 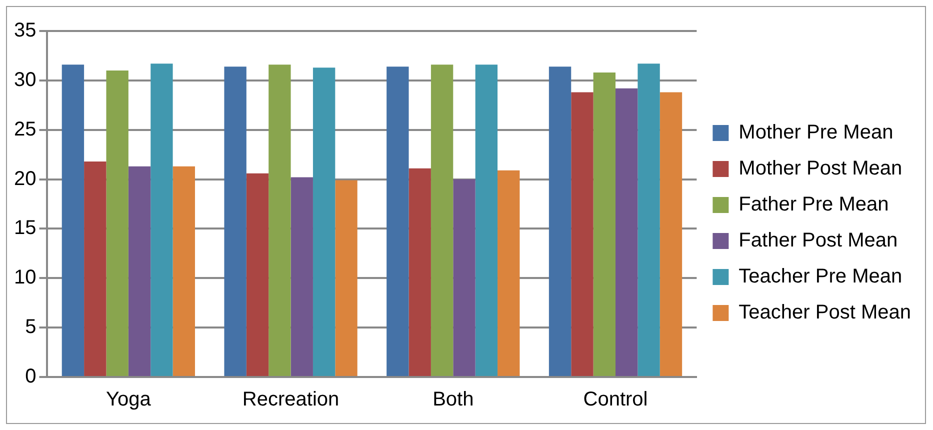 I want to click on y-tick-label: 0, so click(x=30, y=377).